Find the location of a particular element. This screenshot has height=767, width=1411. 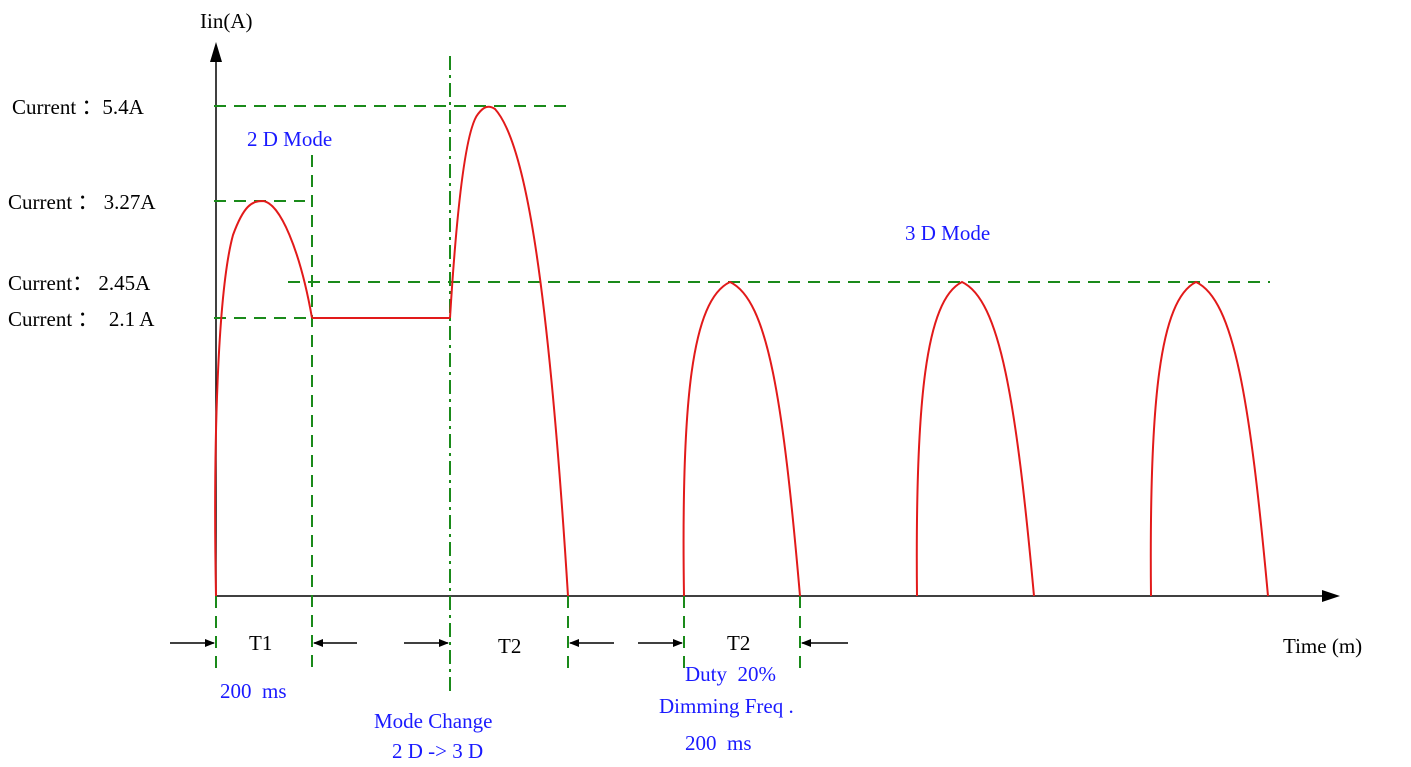

t2-first-label: T2 is located at coordinates (509, 646).